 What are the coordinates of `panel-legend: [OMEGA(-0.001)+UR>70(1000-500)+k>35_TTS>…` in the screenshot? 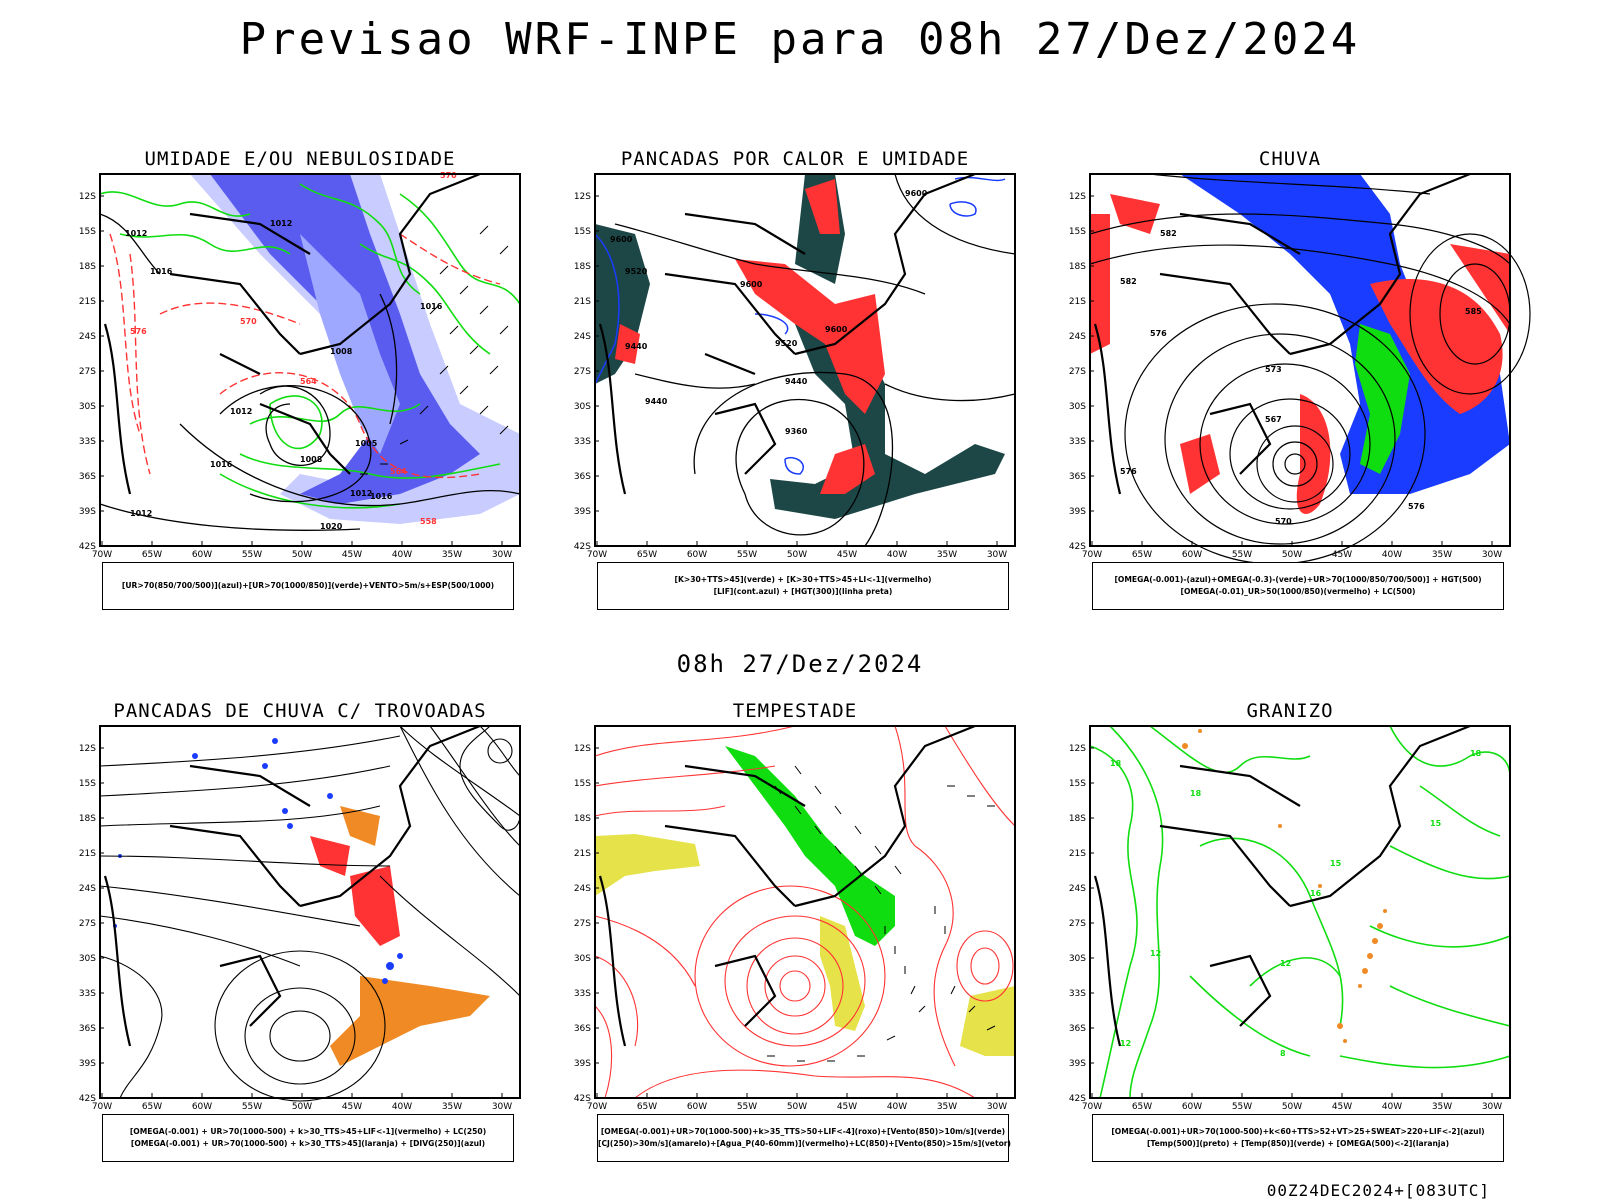 It's located at (804, 1138).